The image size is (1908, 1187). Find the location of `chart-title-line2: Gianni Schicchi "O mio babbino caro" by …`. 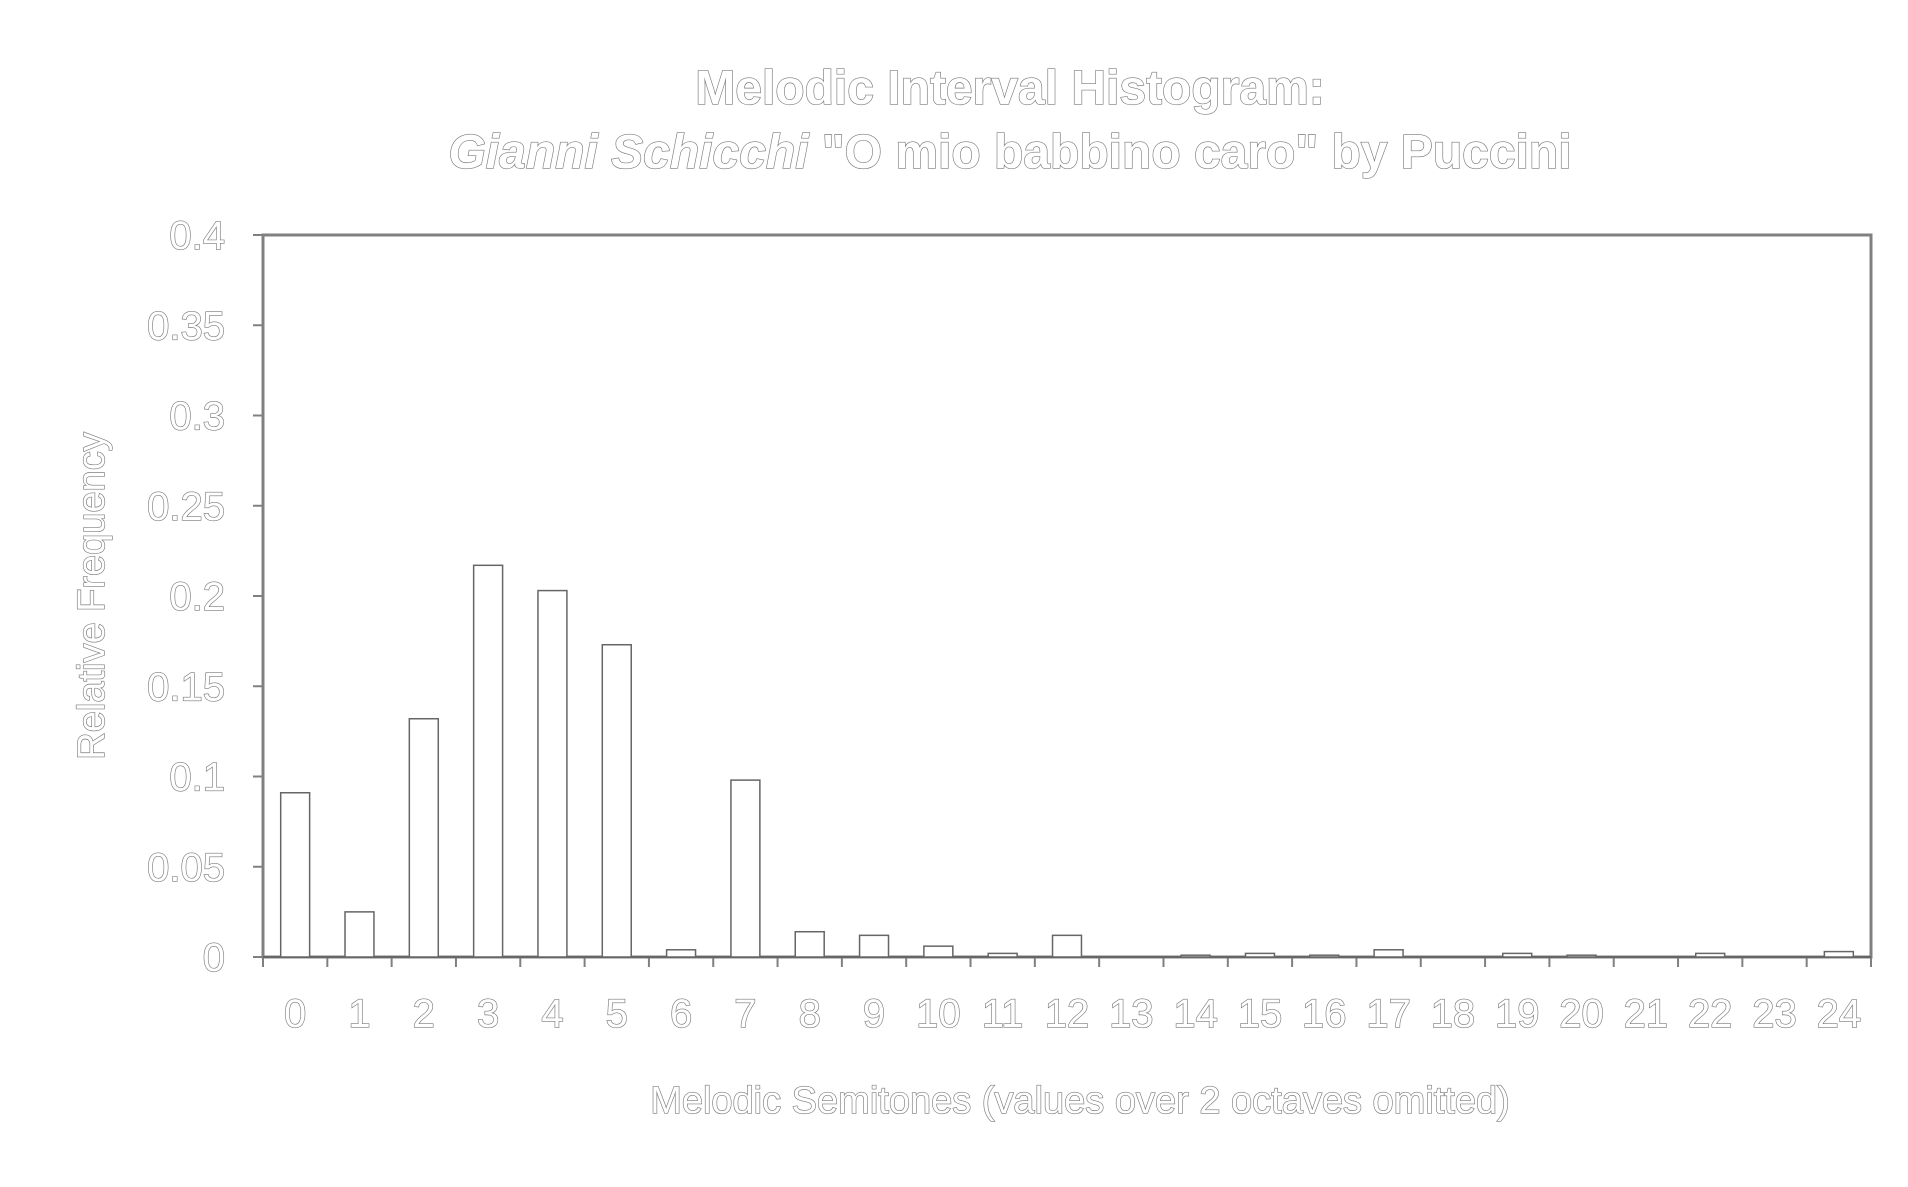

chart-title-line2: Gianni Schicchi "O mio babbino caro" by … is located at coordinates (1009, 152).